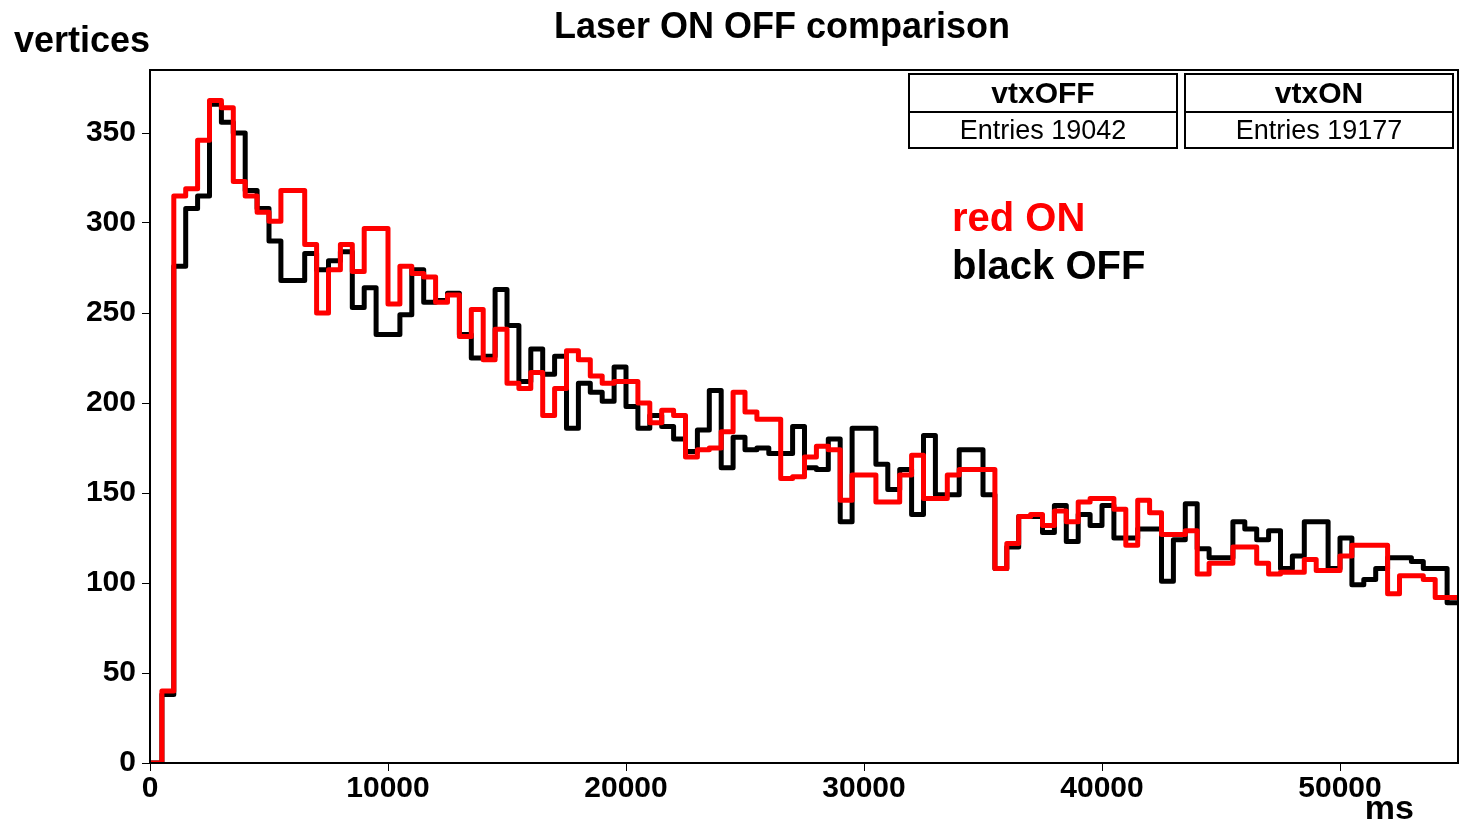  I want to click on x-tick-label: 20000, so click(626, 787).